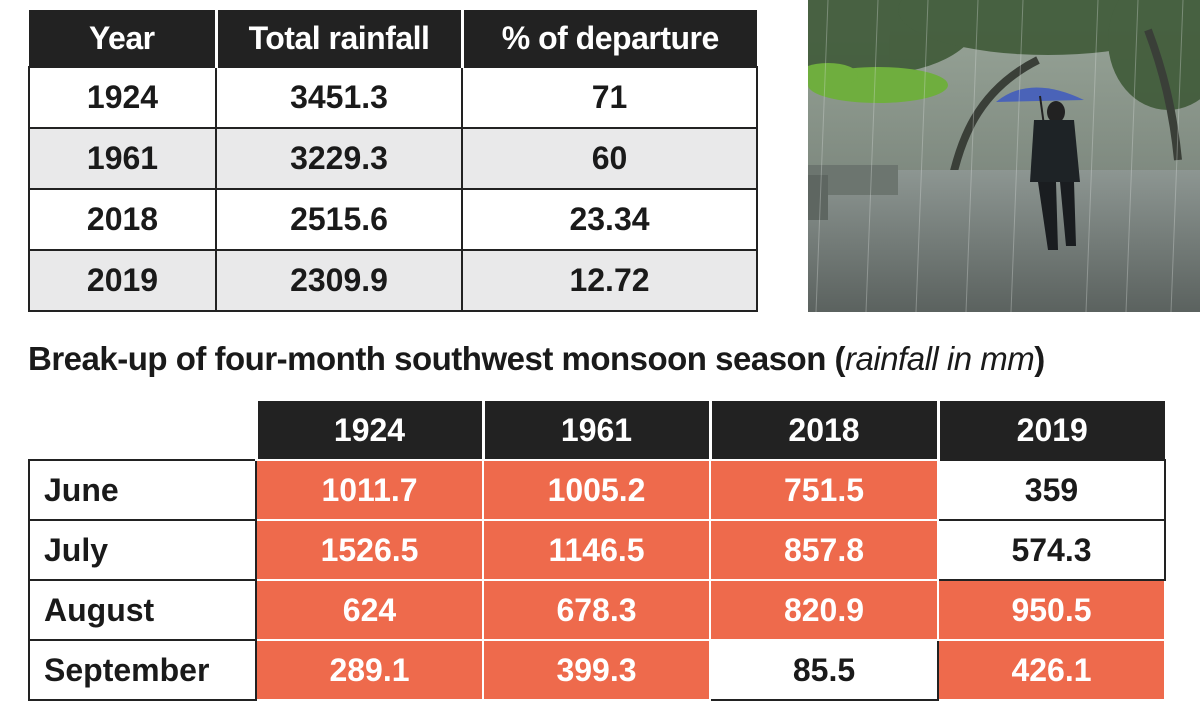 The height and width of the screenshot is (701, 1200). Describe the element at coordinates (609, 280) in the screenshot. I see `summary-cell-departure: 12.72` at that location.